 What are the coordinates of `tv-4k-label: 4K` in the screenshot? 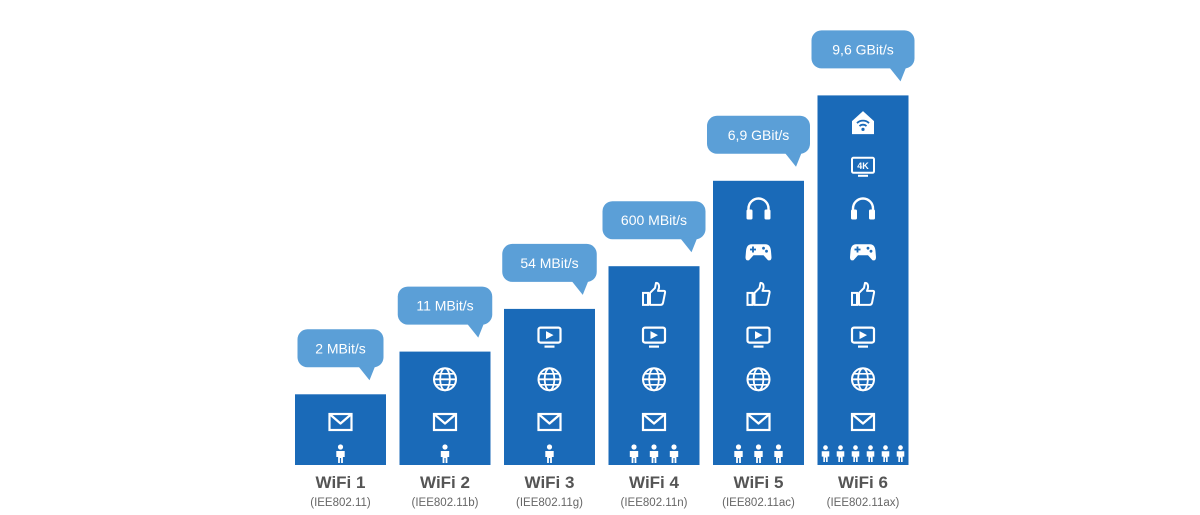 It's located at (863, 166).